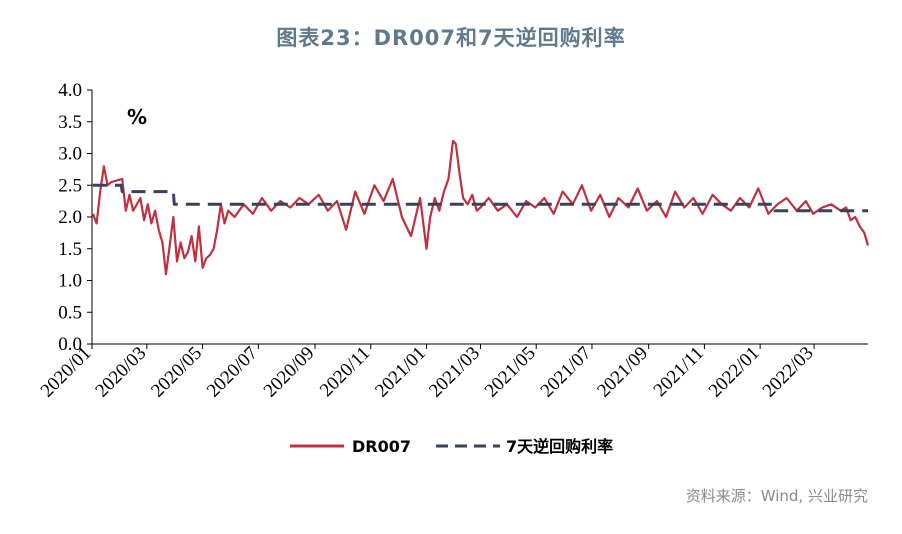  I want to click on x-tick-label: 2021/01, so click(400, 372).